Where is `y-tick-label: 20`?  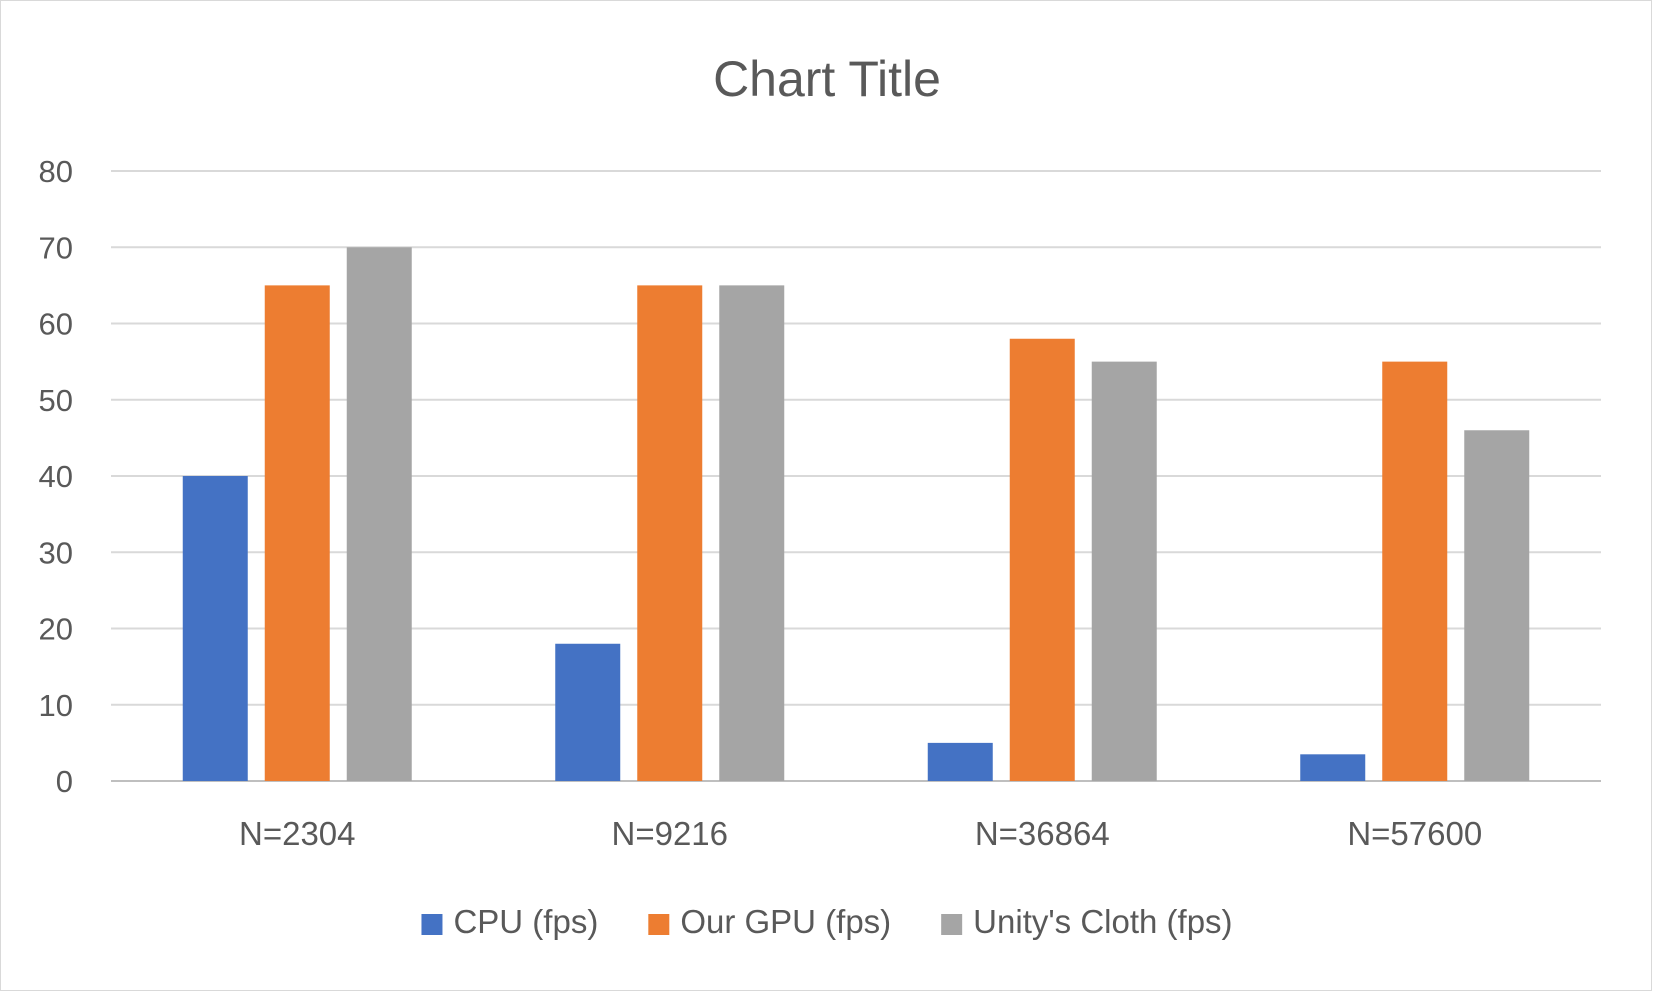 y-tick-label: 20 is located at coordinates (56, 629).